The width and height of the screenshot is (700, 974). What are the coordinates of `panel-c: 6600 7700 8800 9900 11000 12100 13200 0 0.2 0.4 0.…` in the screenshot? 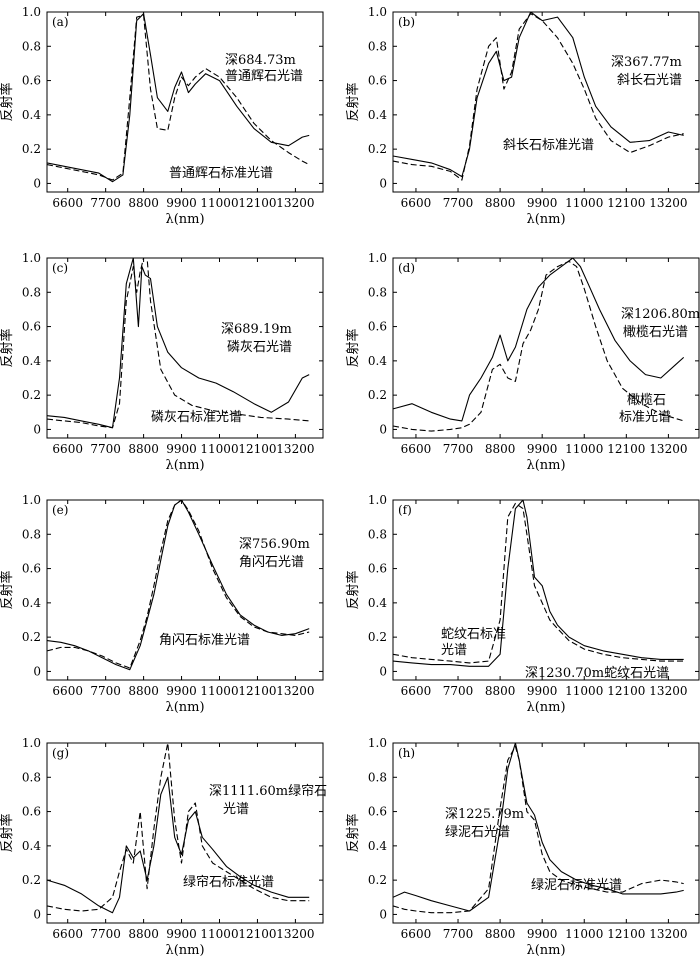 It's located at (162, 362).